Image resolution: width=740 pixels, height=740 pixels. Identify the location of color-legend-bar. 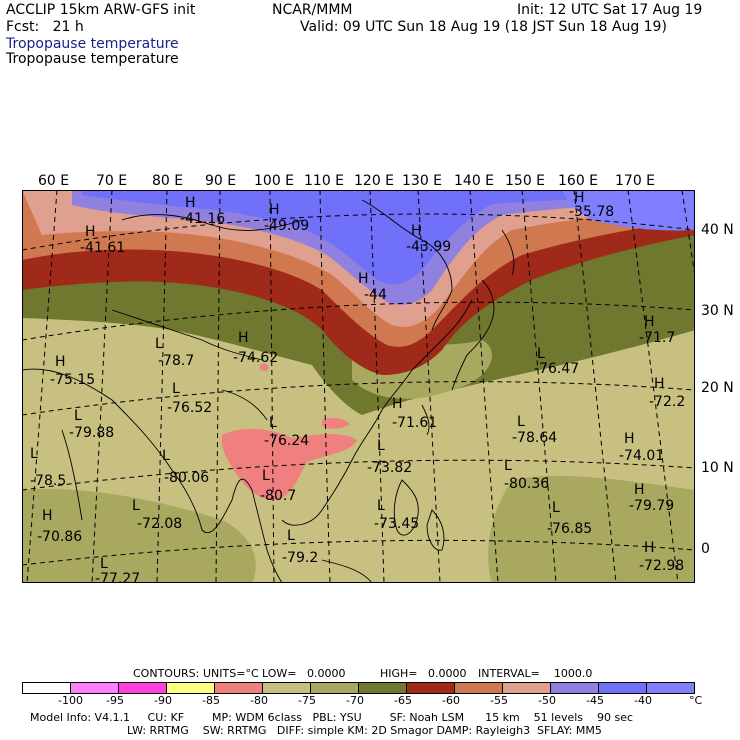
(358, 688).